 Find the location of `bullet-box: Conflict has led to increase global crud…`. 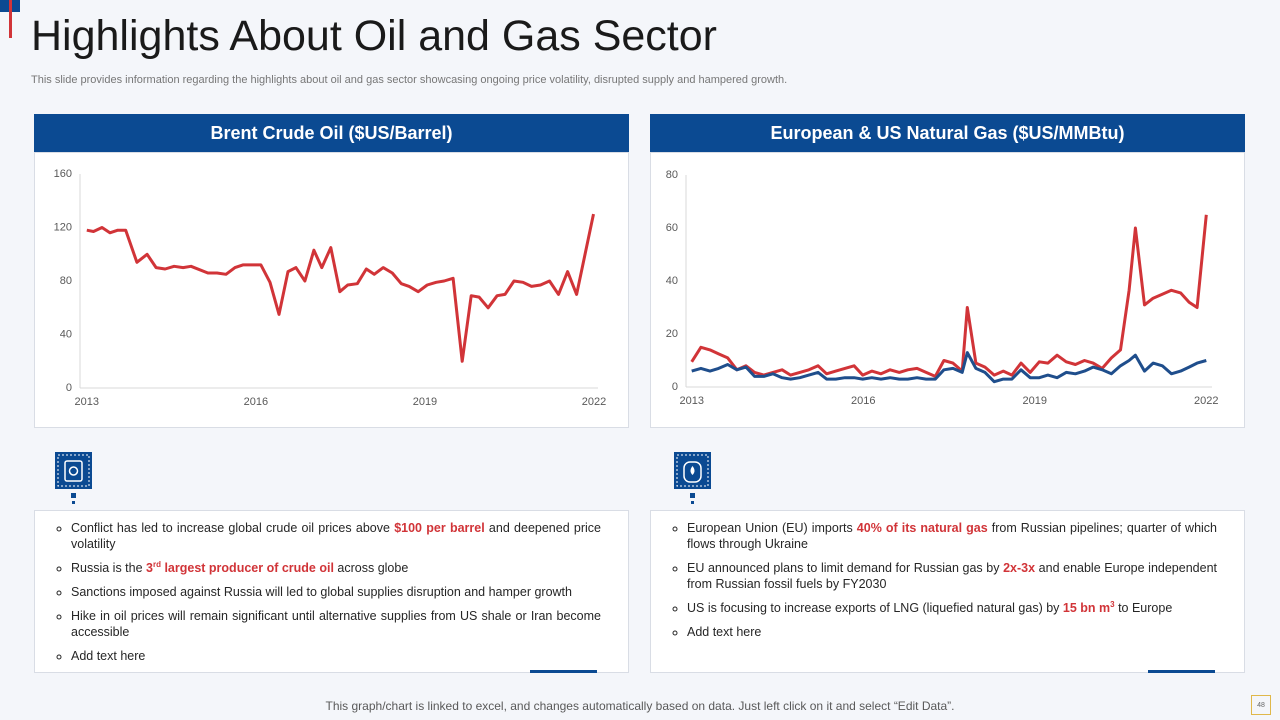

bullet-box: Conflict has led to increase global crud… is located at coordinates (331, 591).